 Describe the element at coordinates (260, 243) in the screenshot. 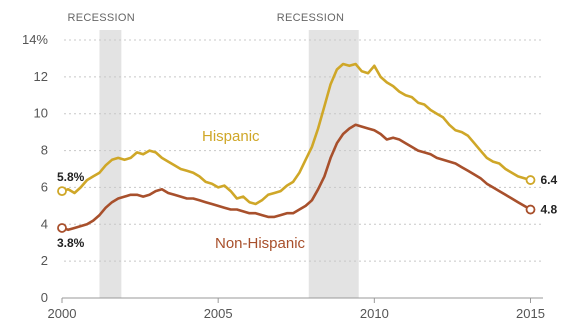

I see `series-name-label: Non-Hispanic` at that location.